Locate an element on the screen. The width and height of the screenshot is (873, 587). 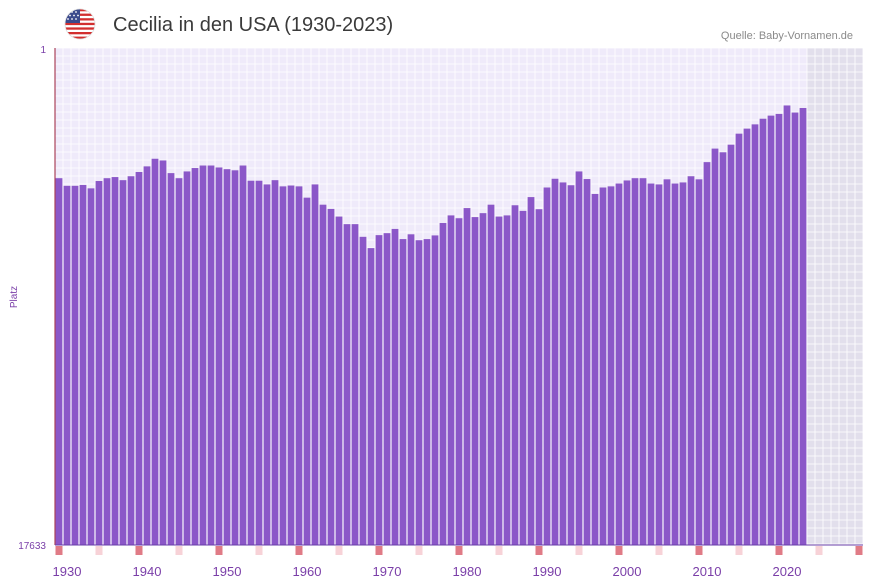
bar-1976 is located at coordinates (435, 390).